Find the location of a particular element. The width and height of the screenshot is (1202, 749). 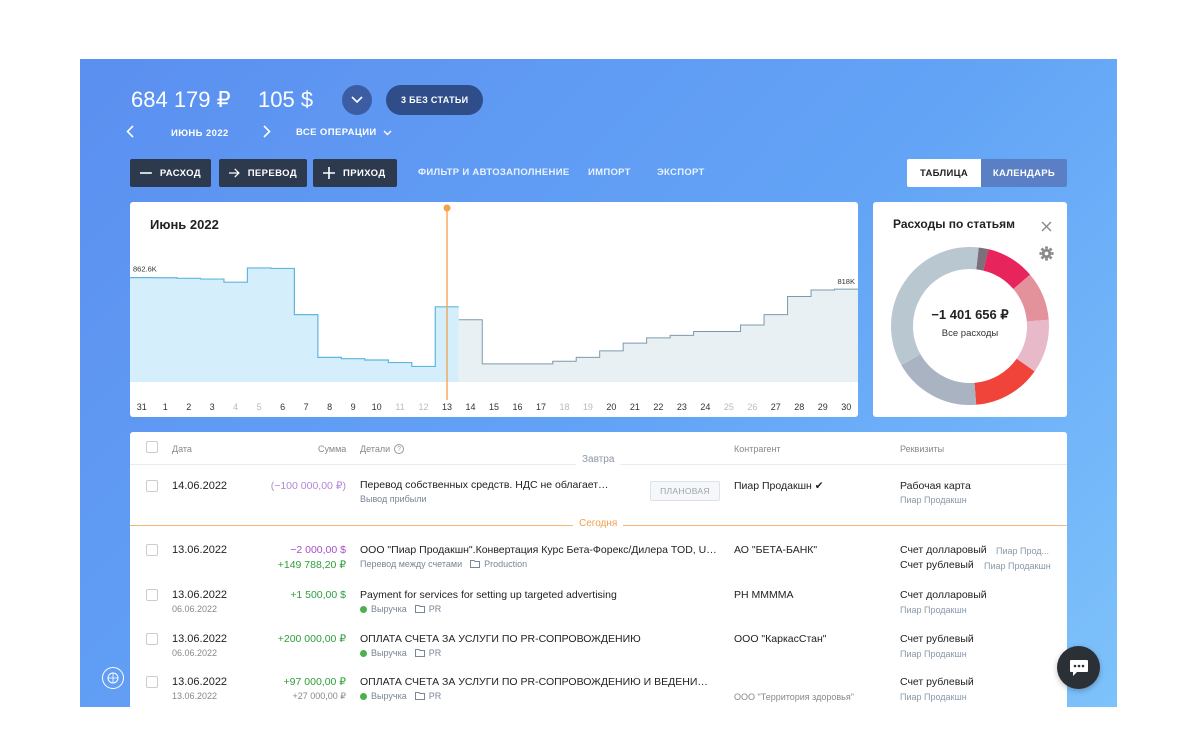

prev-period-button is located at coordinates (130, 134).